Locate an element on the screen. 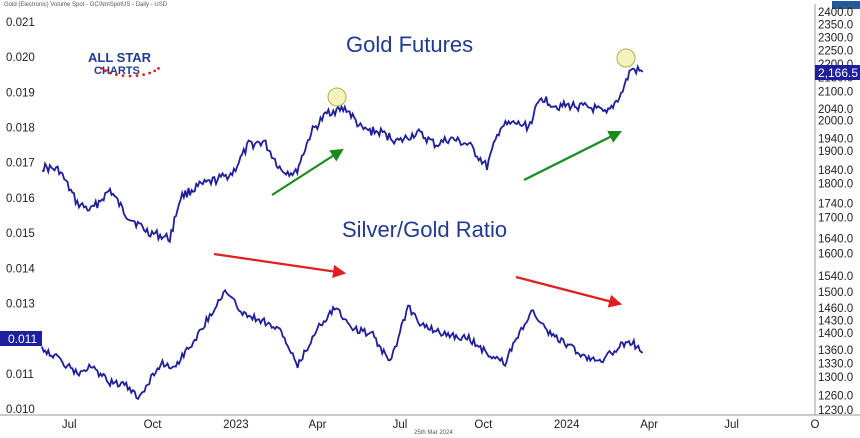  right-tick-label: 2100.0 is located at coordinates (835, 93).